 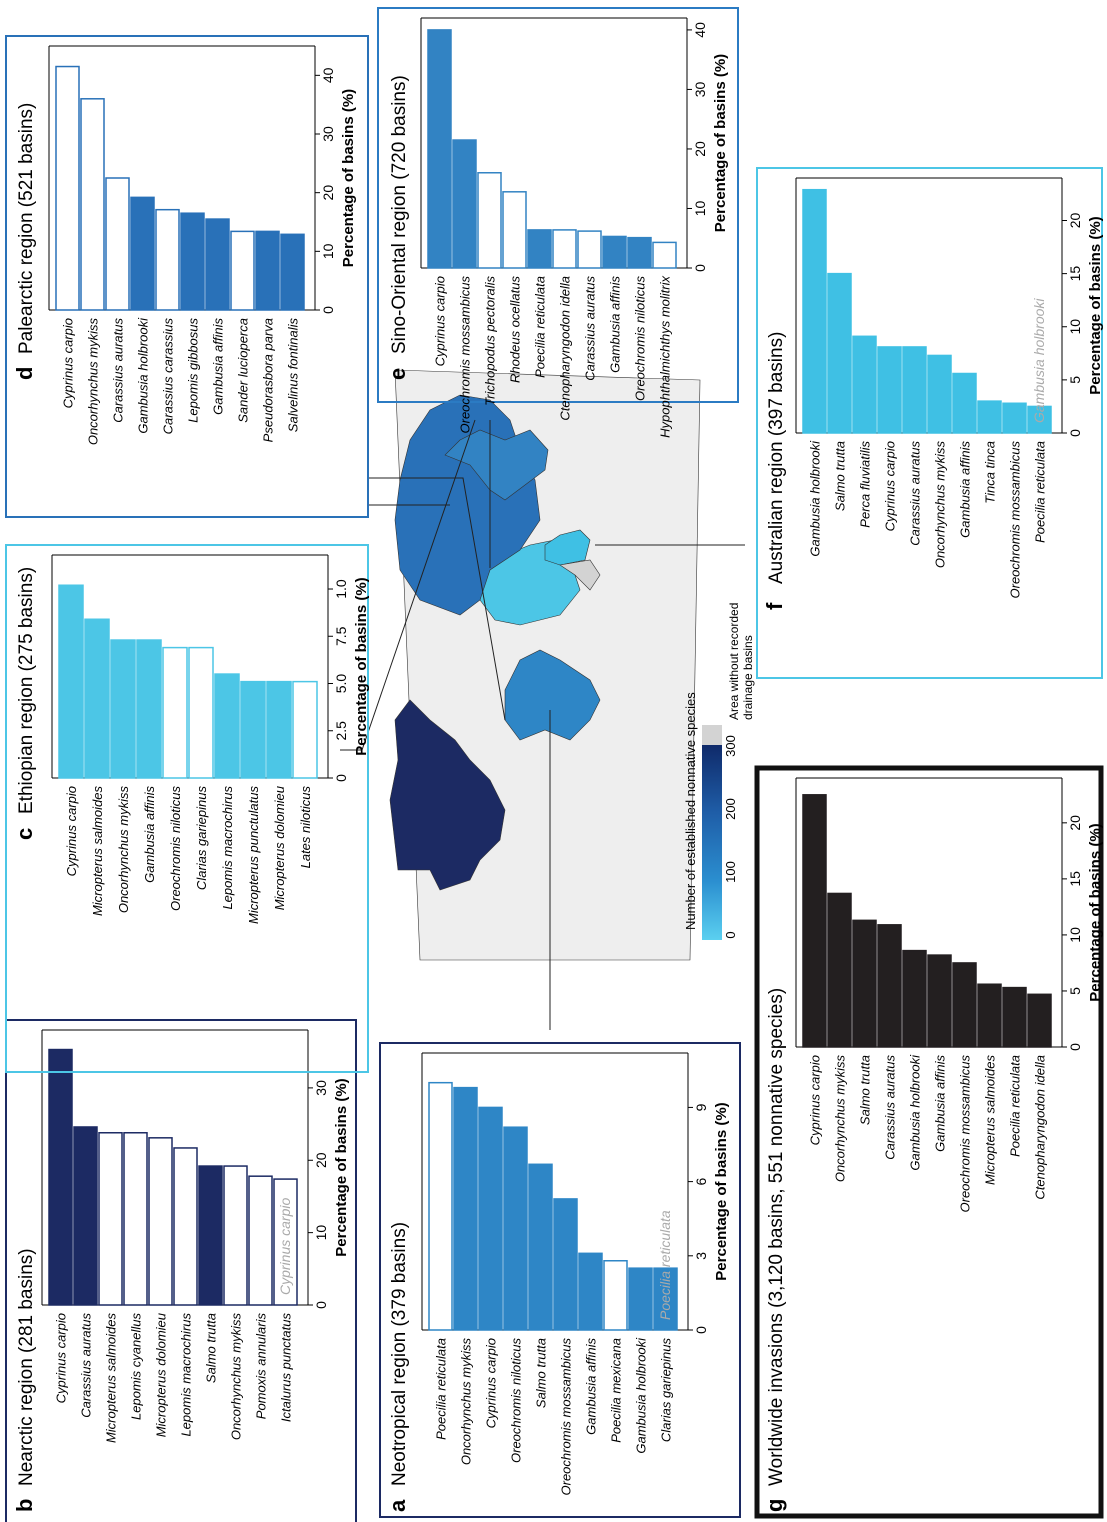 I want to click on tick-label: 15, so click(x=1075, y=274).